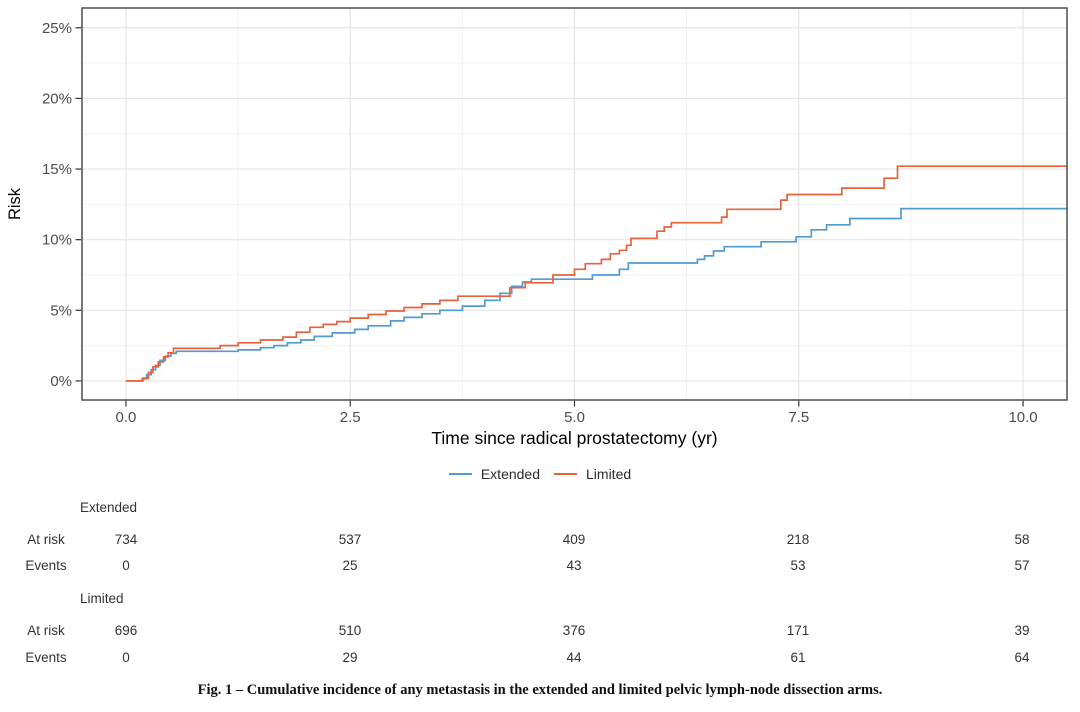 The image size is (1080, 712). Describe the element at coordinates (574, 657) in the screenshot. I see `events-count: 44` at that location.